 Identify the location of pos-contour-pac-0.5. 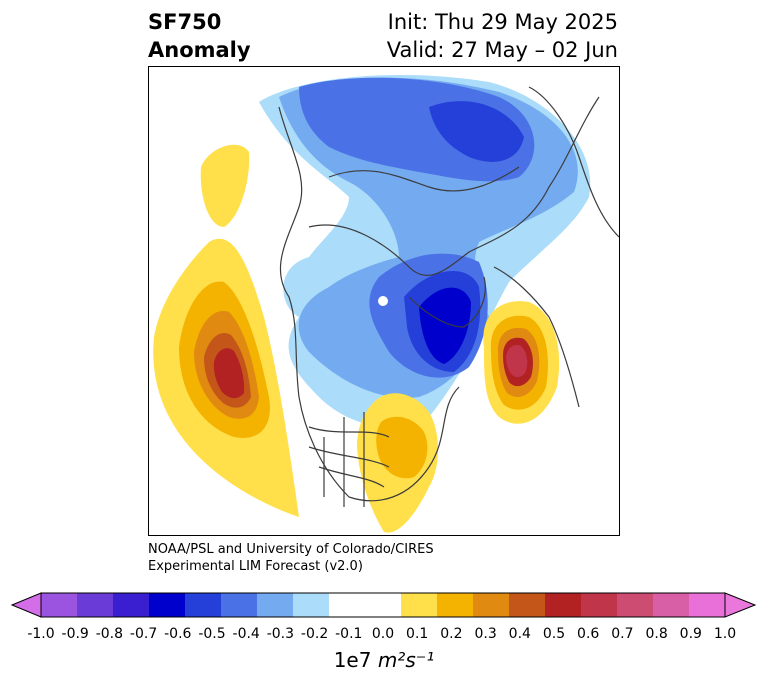
(229, 373).